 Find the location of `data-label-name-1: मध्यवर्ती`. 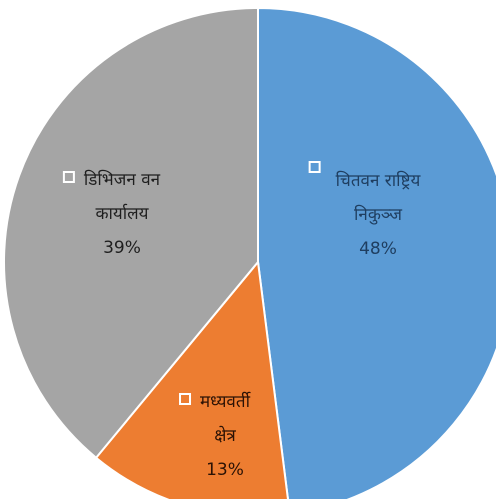

data-label-name-1: मध्यवर्ती is located at coordinates (226, 401).